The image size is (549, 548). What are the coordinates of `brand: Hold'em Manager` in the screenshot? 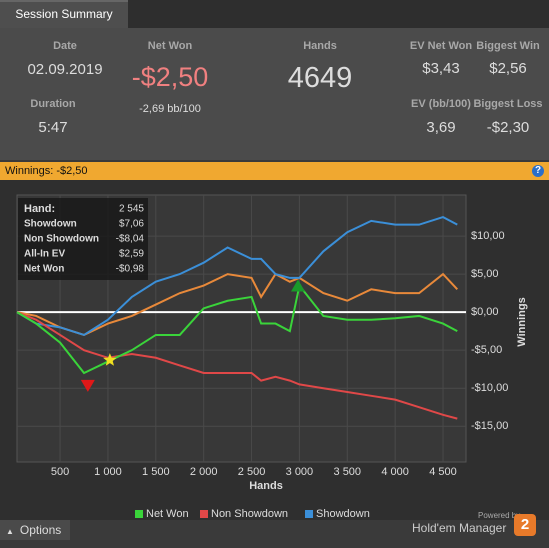 It's located at (459, 528).